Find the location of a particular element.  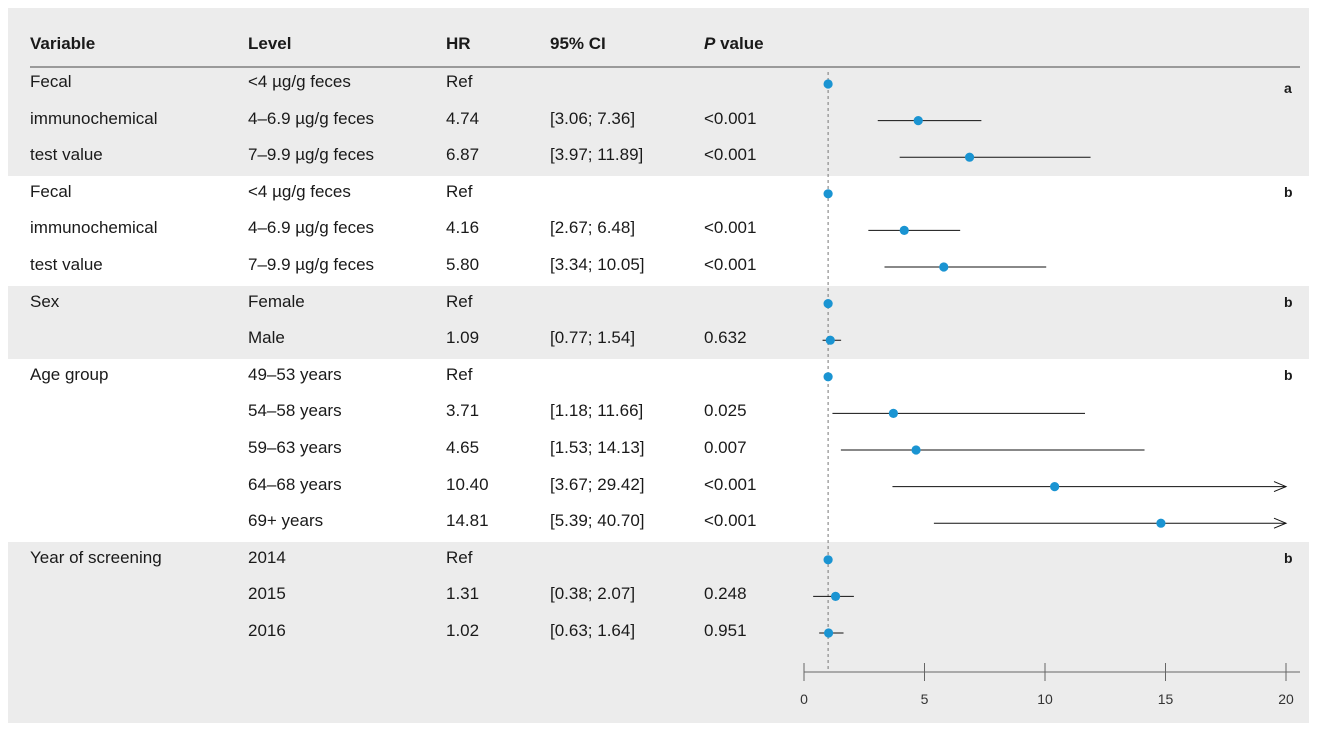

ci-cell: [3.06; 7.36] is located at coordinates (593, 118).